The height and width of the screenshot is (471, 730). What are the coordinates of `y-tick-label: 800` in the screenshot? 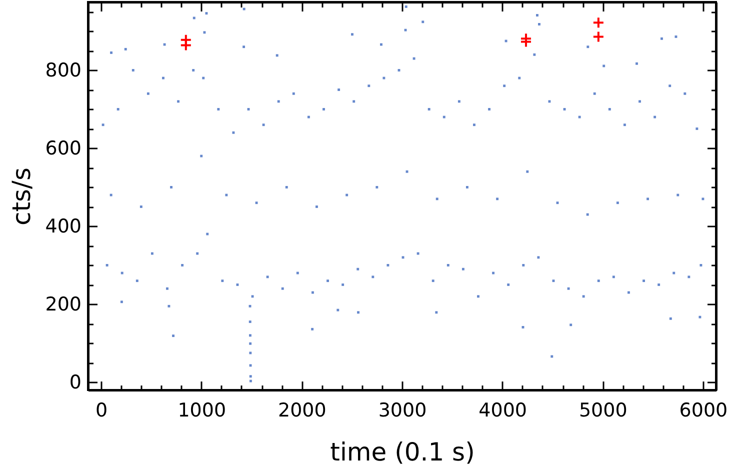 It's located at (63, 71).